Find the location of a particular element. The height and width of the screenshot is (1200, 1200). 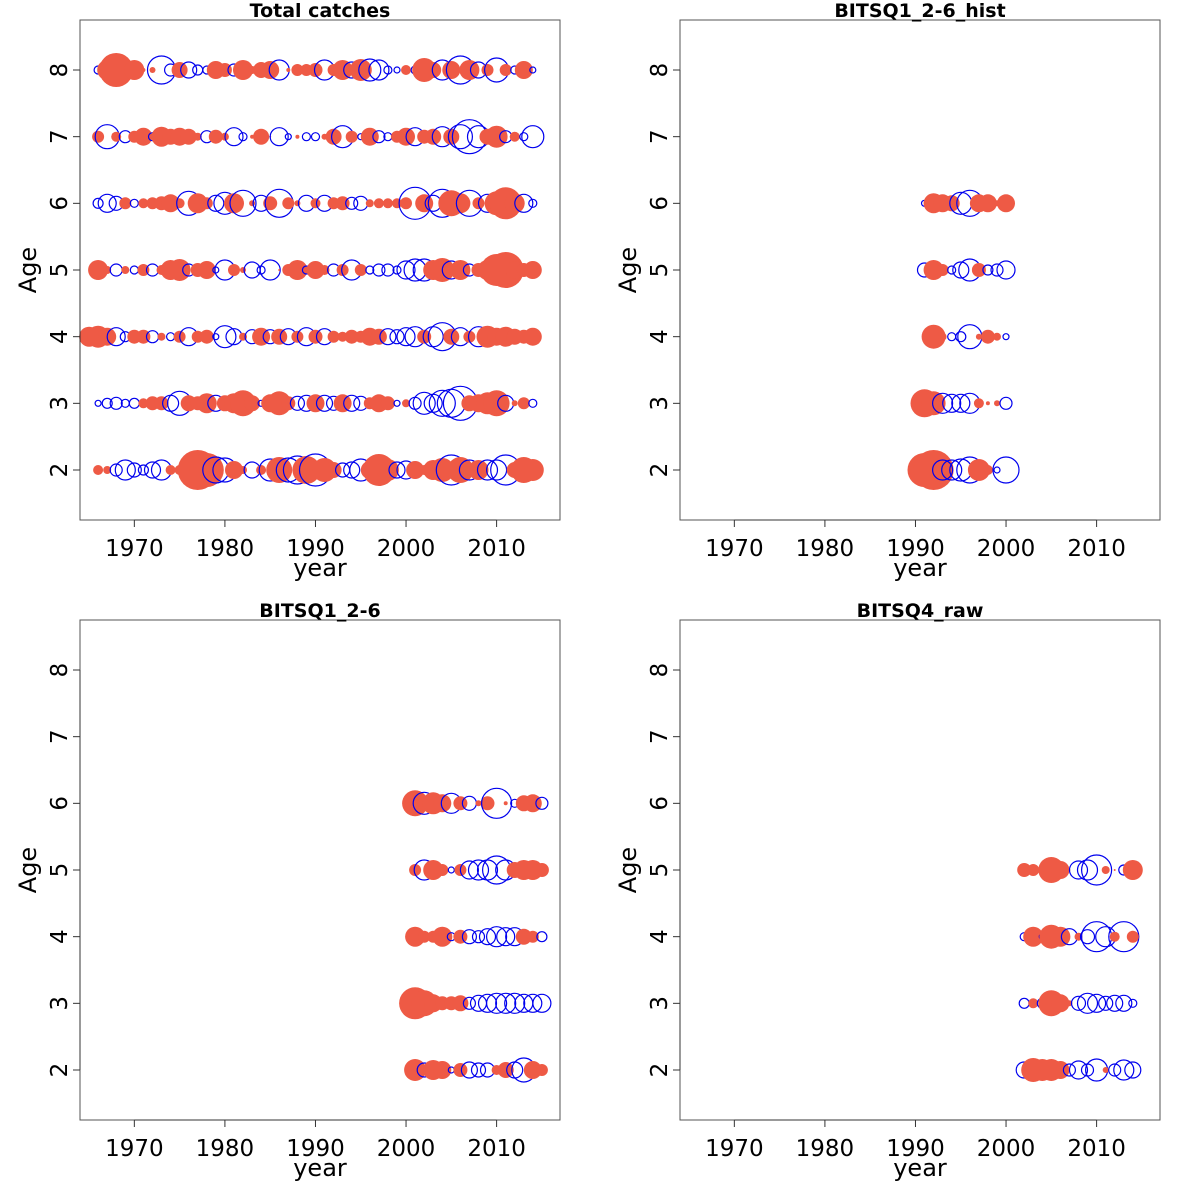

y-tick-label: 2 is located at coordinates (660, 470).